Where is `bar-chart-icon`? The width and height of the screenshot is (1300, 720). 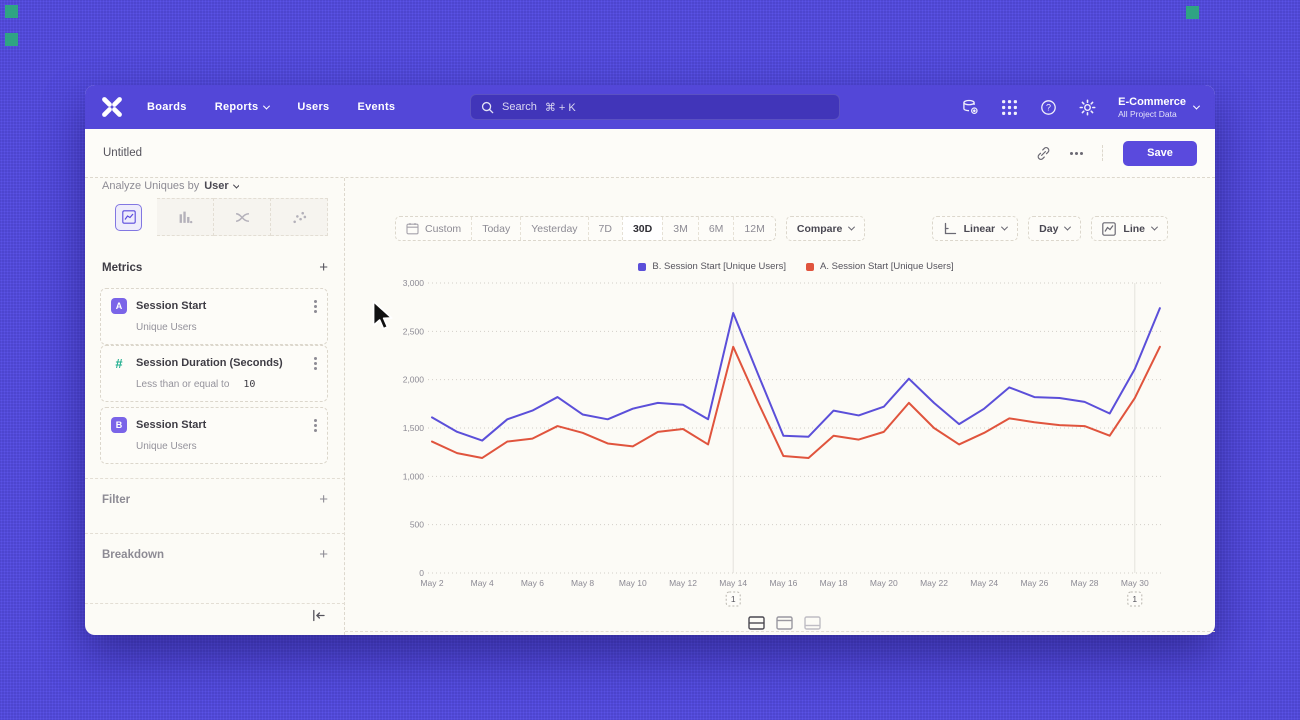 bar-chart-icon is located at coordinates (185, 217).